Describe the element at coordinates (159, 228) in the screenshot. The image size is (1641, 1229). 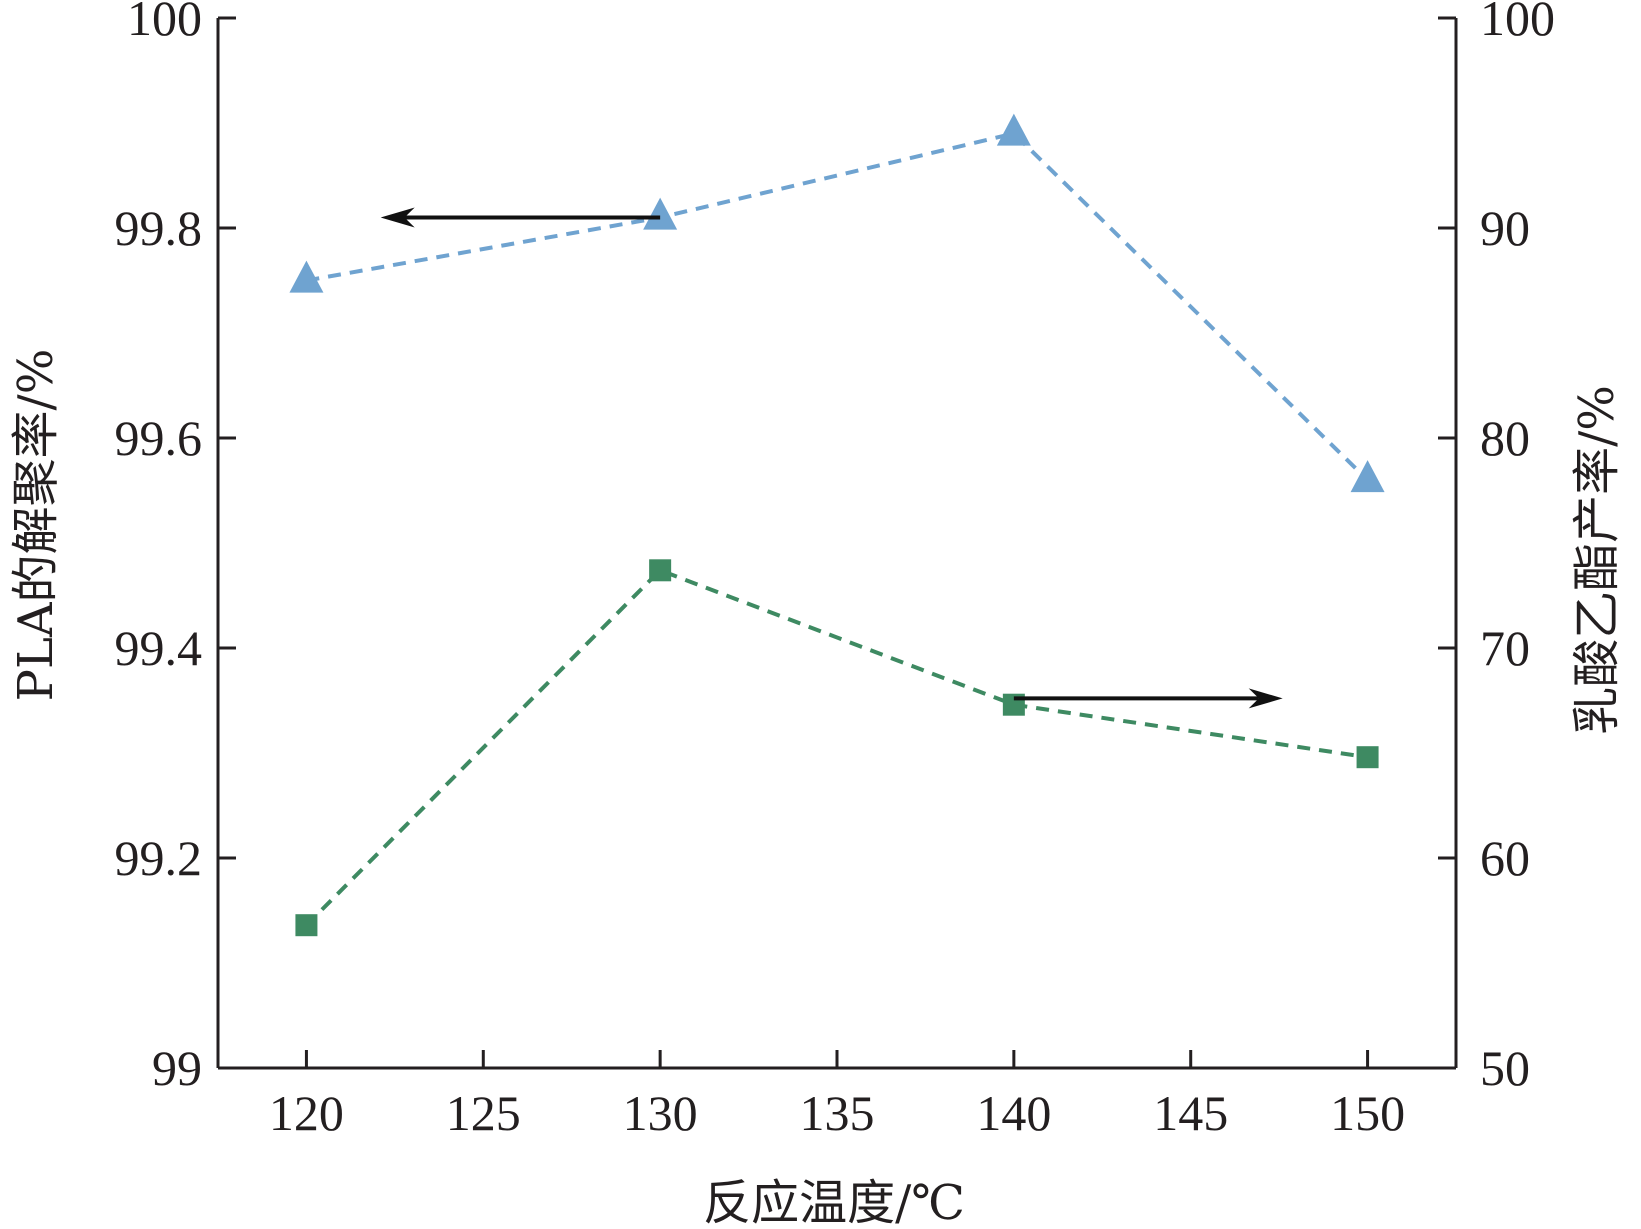
I see `y-left-tick-label: 99.8` at that location.